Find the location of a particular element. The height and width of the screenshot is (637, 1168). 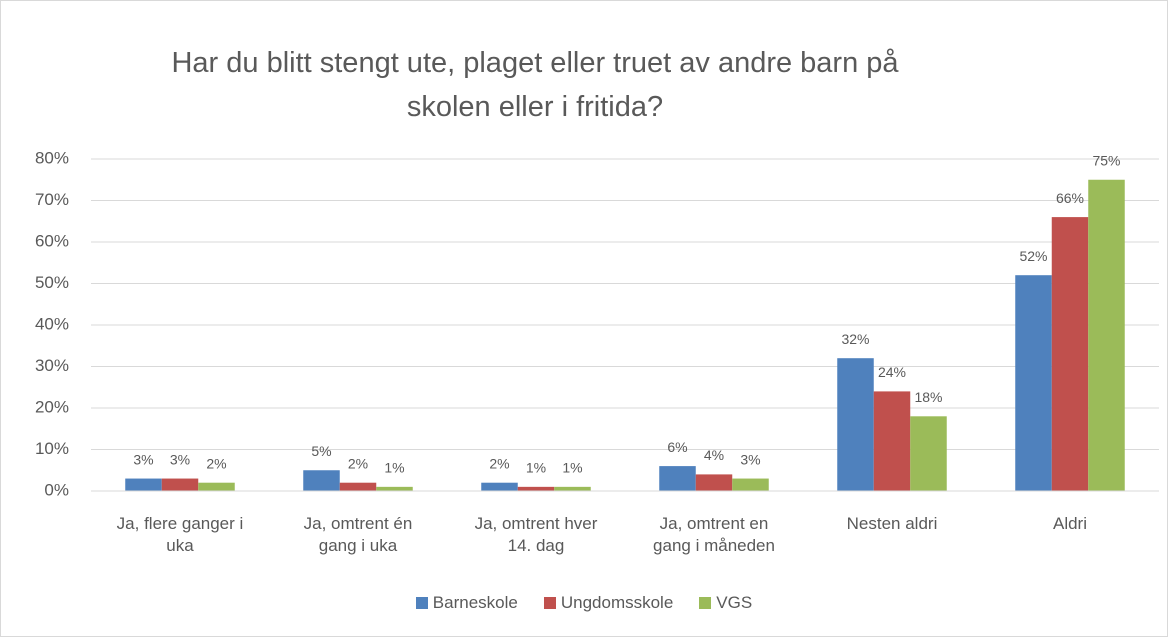

legend-label: Ungdomsskole is located at coordinates (617, 602).